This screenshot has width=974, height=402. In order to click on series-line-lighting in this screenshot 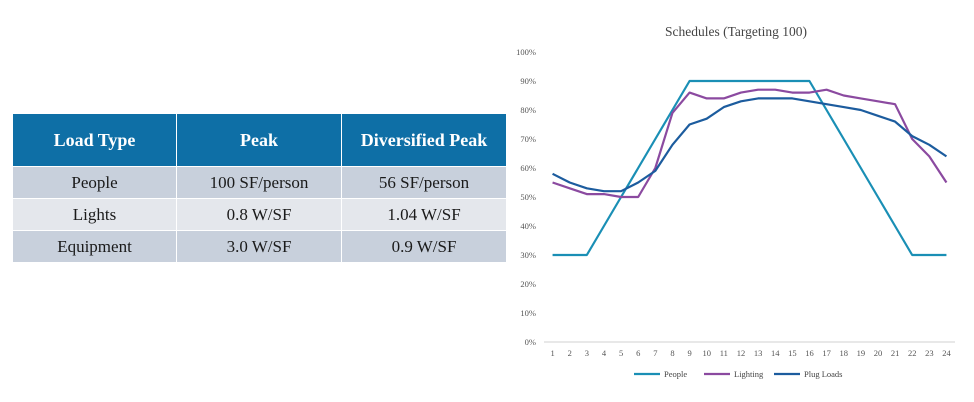, I will do `click(750, 143)`.